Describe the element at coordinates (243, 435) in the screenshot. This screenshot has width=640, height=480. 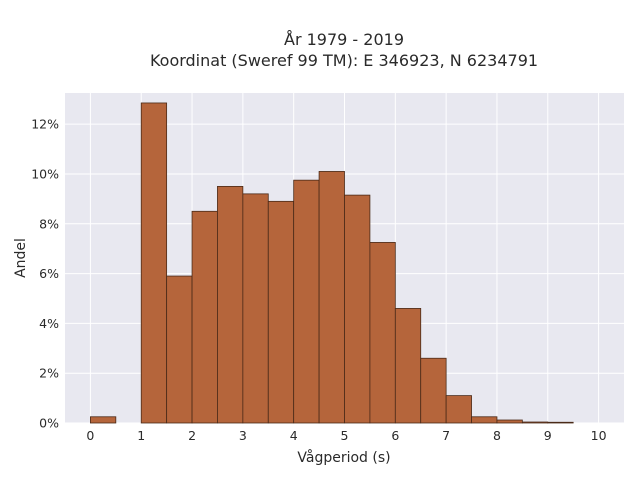
I see `x-tick-label: 3` at that location.